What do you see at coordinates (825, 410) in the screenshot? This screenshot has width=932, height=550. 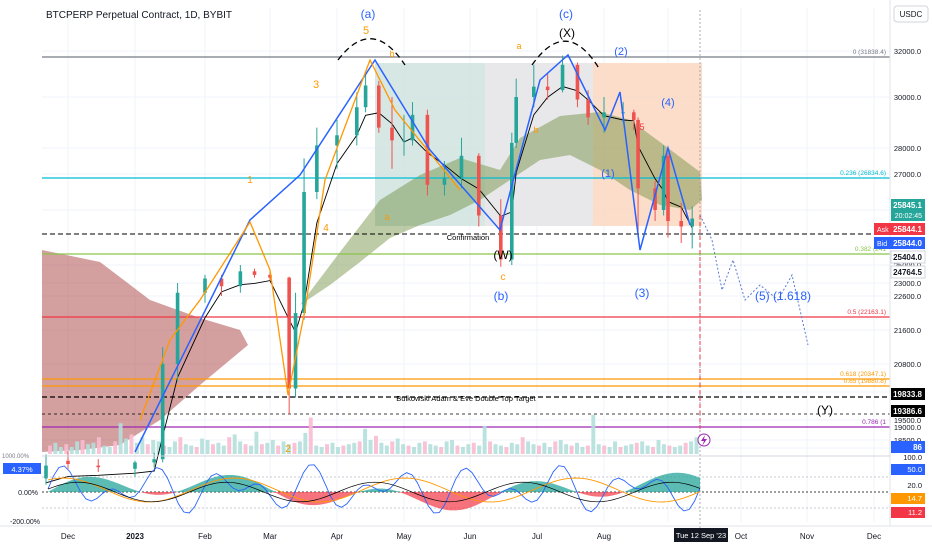 I see `wave-label: (Y)` at bounding box center [825, 410].